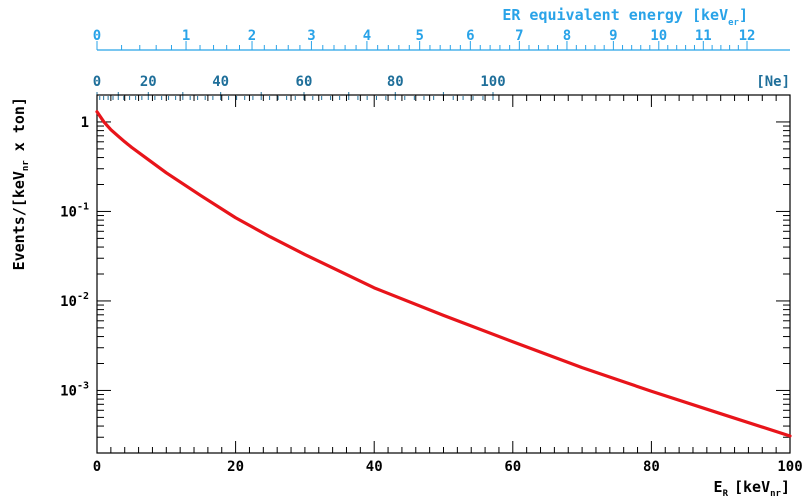  What do you see at coordinates (83, 296) in the screenshot?
I see `y-tick-exponent: -2` at bounding box center [83, 296].